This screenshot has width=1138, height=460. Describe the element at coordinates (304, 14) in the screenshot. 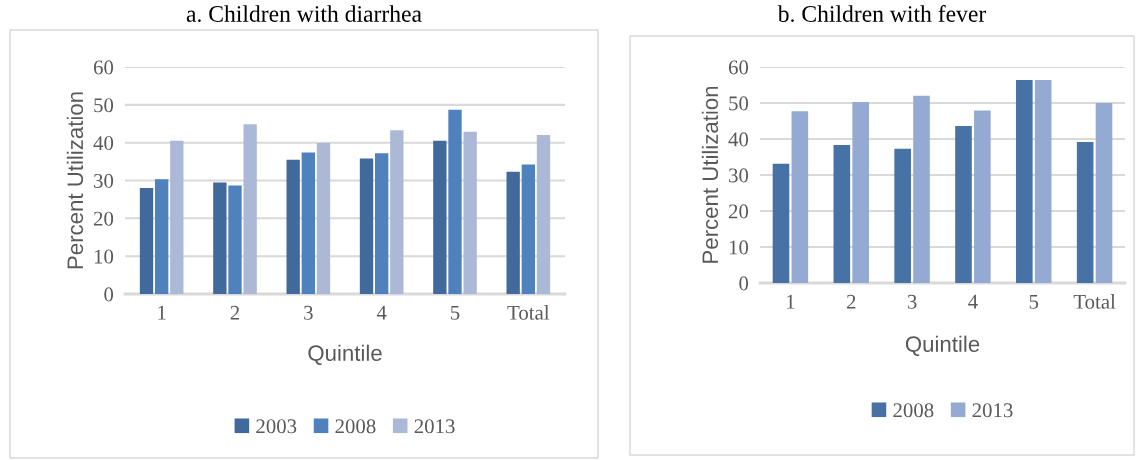

I see `chart-title: a. Children with diarrhea` at that location.